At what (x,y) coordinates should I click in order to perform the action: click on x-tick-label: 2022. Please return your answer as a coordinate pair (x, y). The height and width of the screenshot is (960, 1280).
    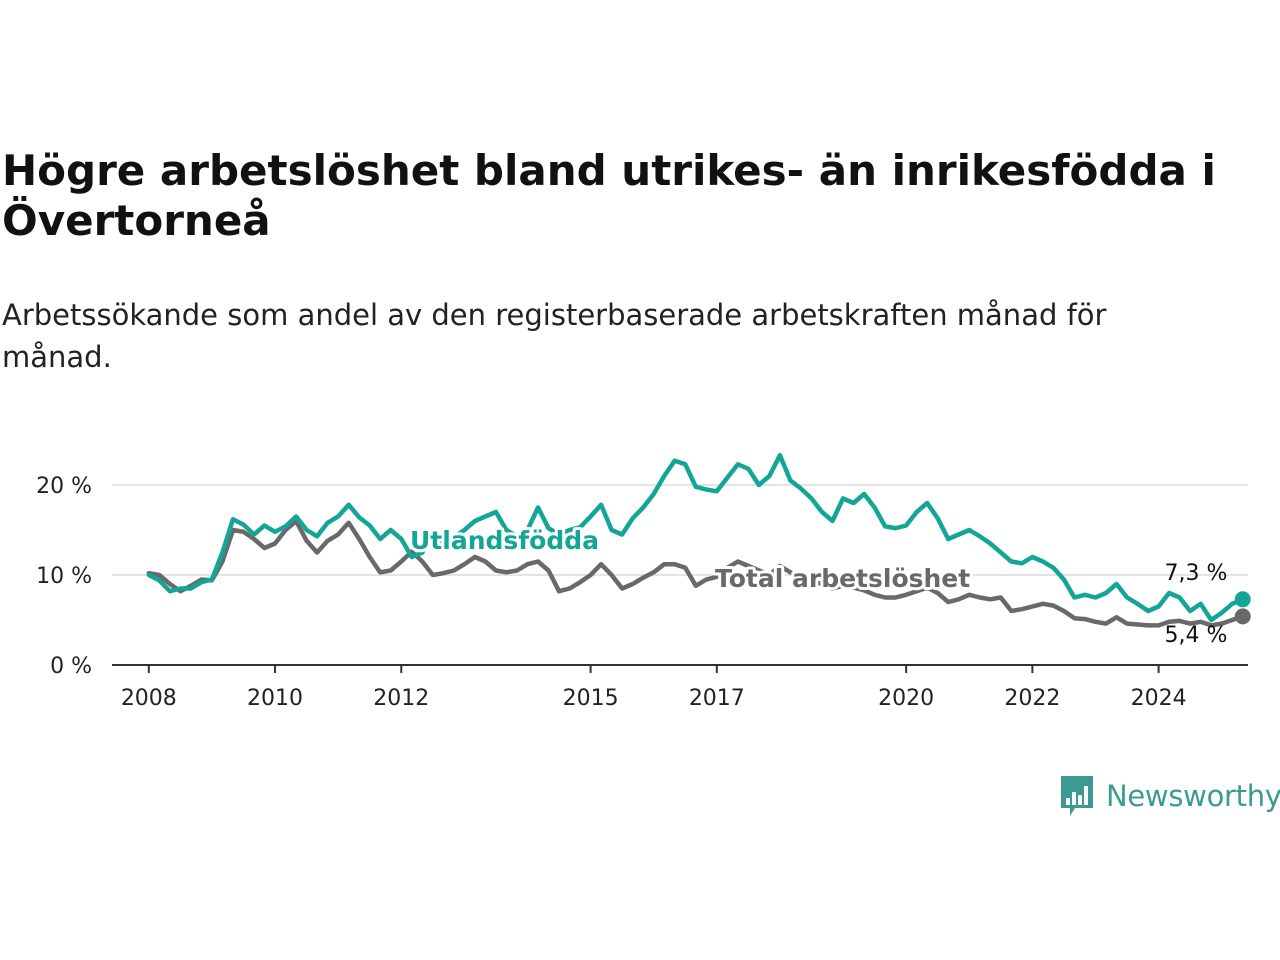
    Looking at the image, I should click on (1032, 698).